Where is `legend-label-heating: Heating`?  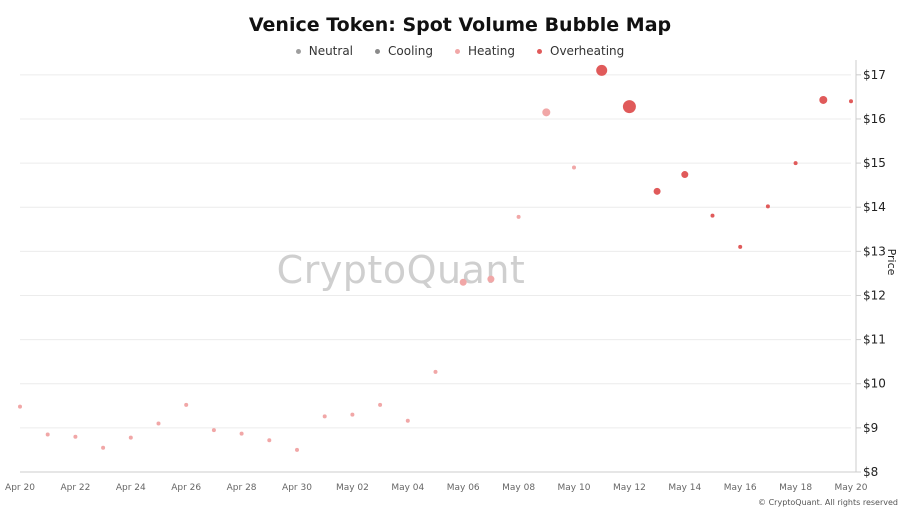
legend-label-heating: Heating is located at coordinates (491, 51).